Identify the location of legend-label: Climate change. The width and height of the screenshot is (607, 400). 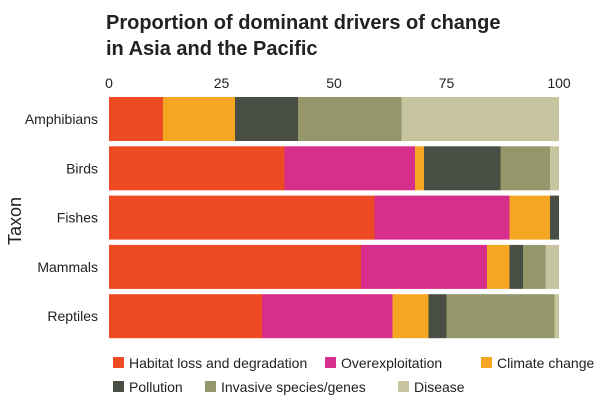
(545, 363).